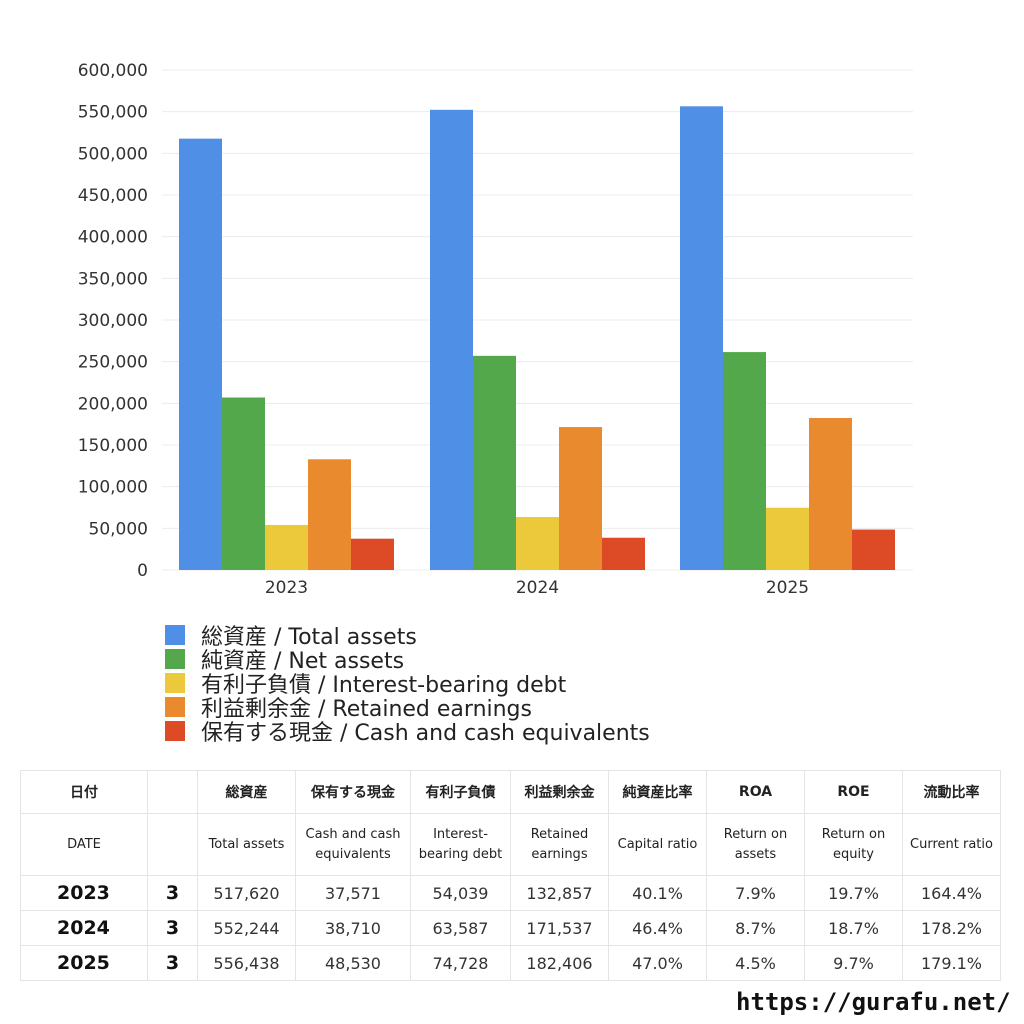 The image size is (1024, 1024). What do you see at coordinates (353, 893) in the screenshot?
I see `table-row-cell: 37,571` at bounding box center [353, 893].